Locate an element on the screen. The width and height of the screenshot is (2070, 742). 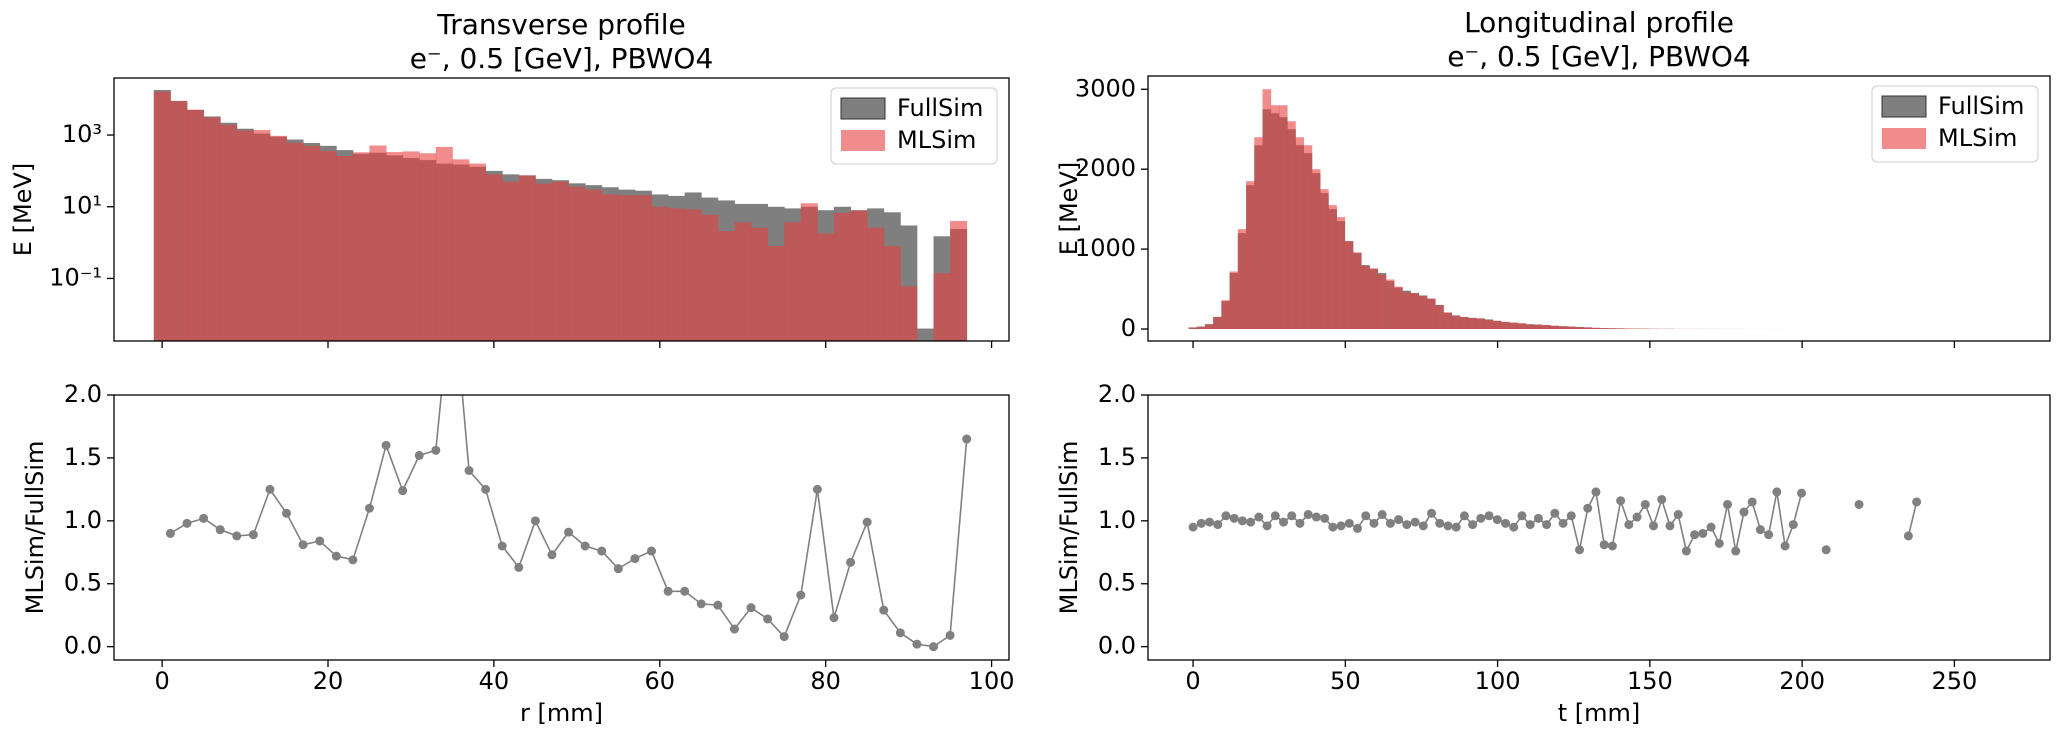
x-tick-label: 20 is located at coordinates (328, 681).